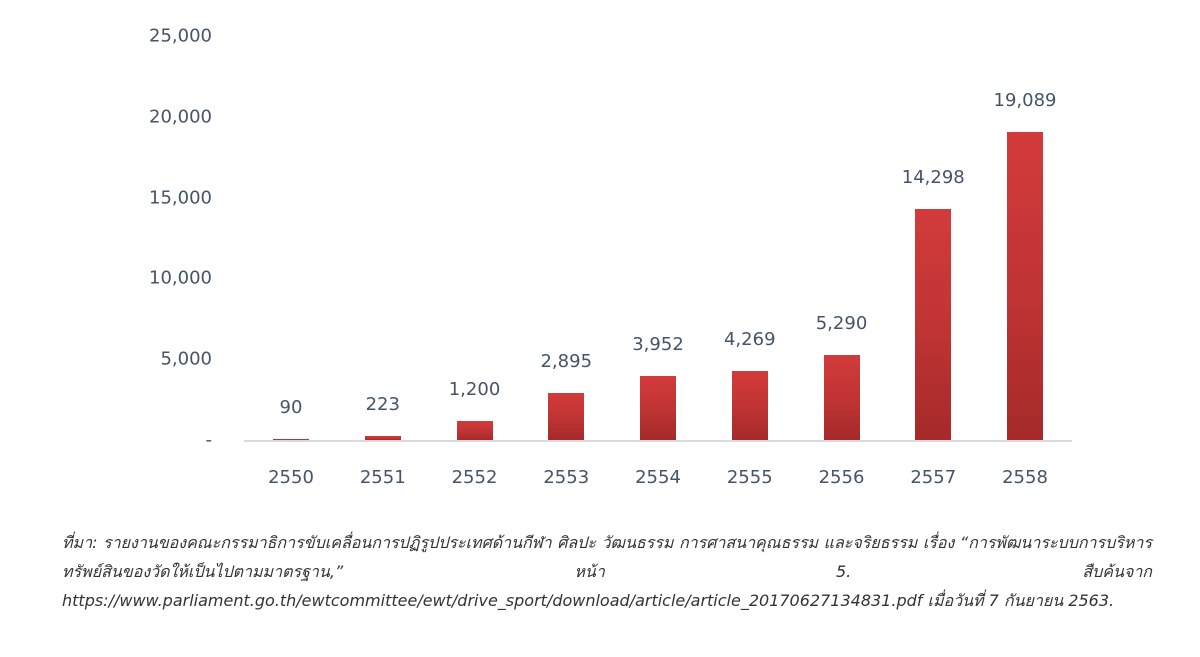 The height and width of the screenshot is (657, 1200). What do you see at coordinates (180, 198) in the screenshot?
I see `y-tick-label: 15,000` at bounding box center [180, 198].